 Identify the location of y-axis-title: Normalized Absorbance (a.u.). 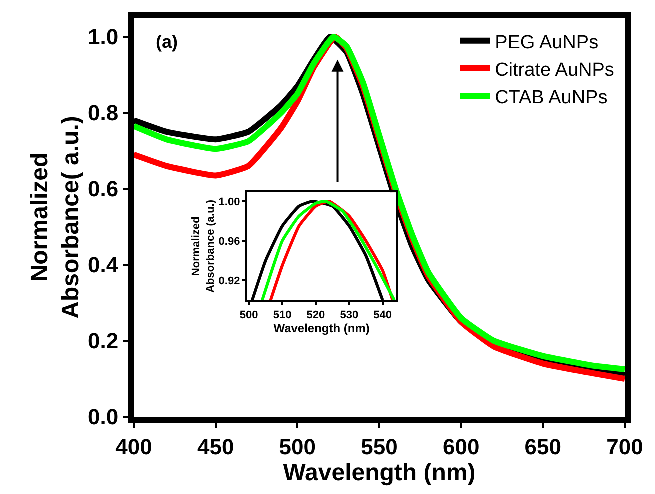
(203, 246).